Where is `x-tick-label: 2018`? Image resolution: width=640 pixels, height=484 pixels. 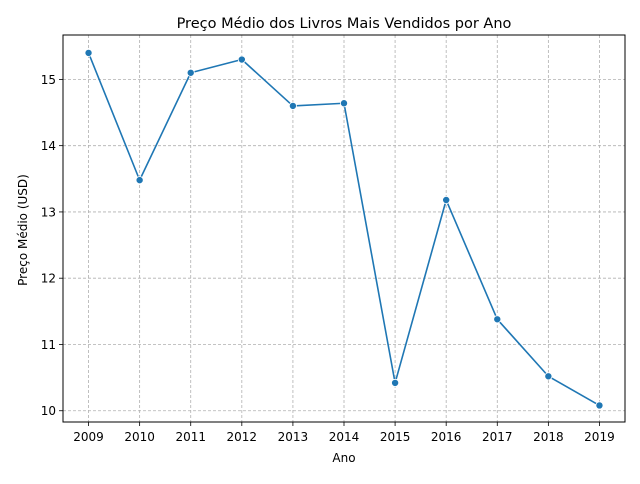
x-tick-label: 2018 is located at coordinates (548, 437).